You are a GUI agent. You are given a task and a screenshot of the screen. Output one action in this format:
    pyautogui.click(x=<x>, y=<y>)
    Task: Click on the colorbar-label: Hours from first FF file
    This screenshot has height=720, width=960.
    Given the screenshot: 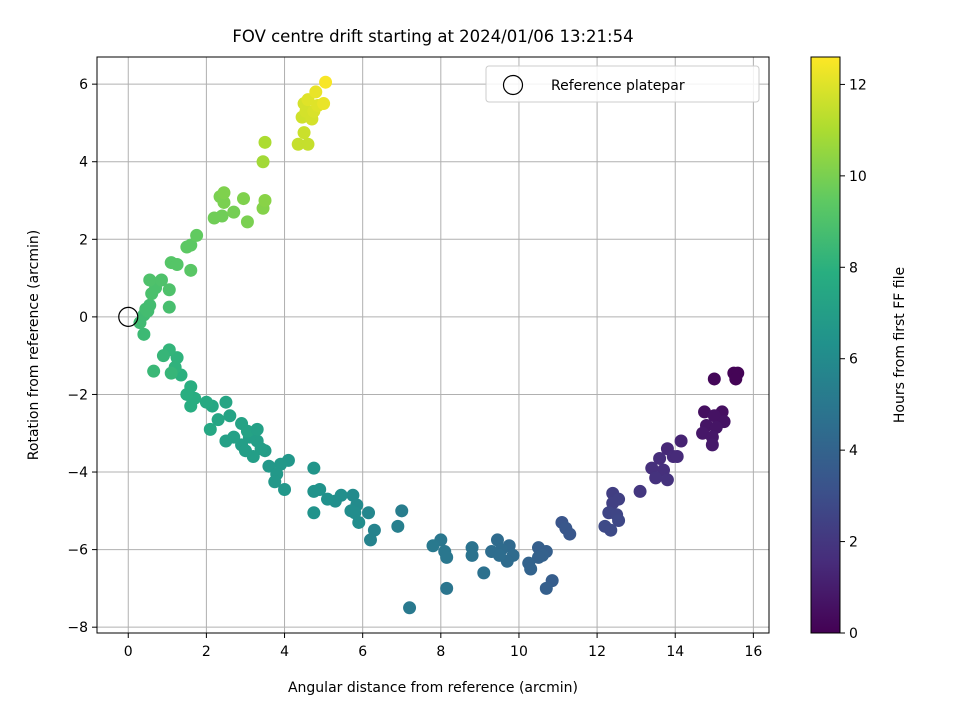 What is the action you would take?
    pyautogui.click(x=900, y=345)
    